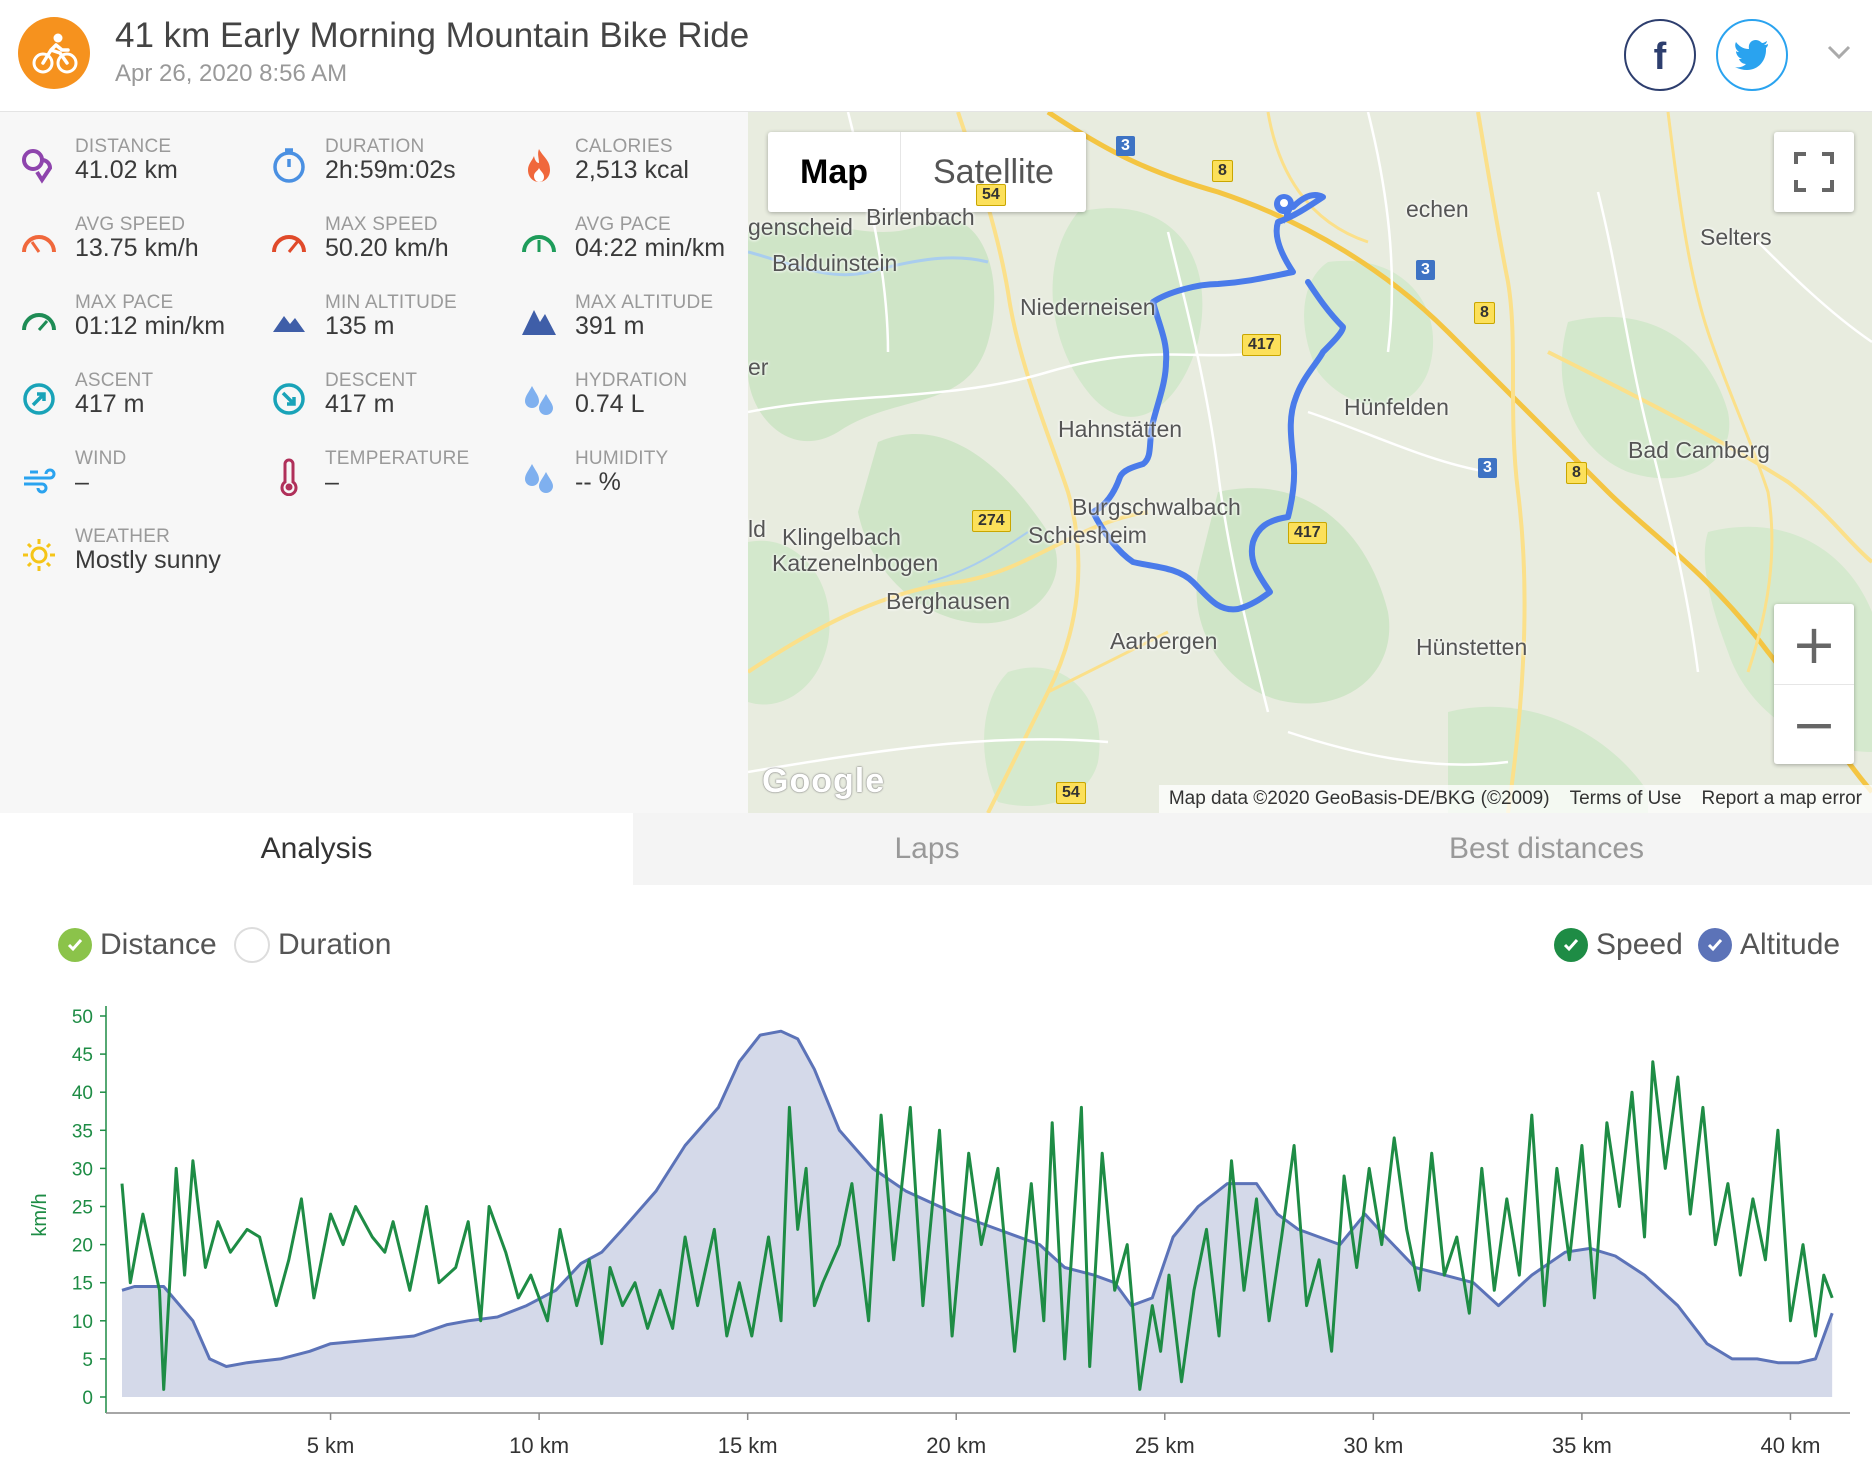  I want to click on y-tick-label: 35, so click(82, 1131).